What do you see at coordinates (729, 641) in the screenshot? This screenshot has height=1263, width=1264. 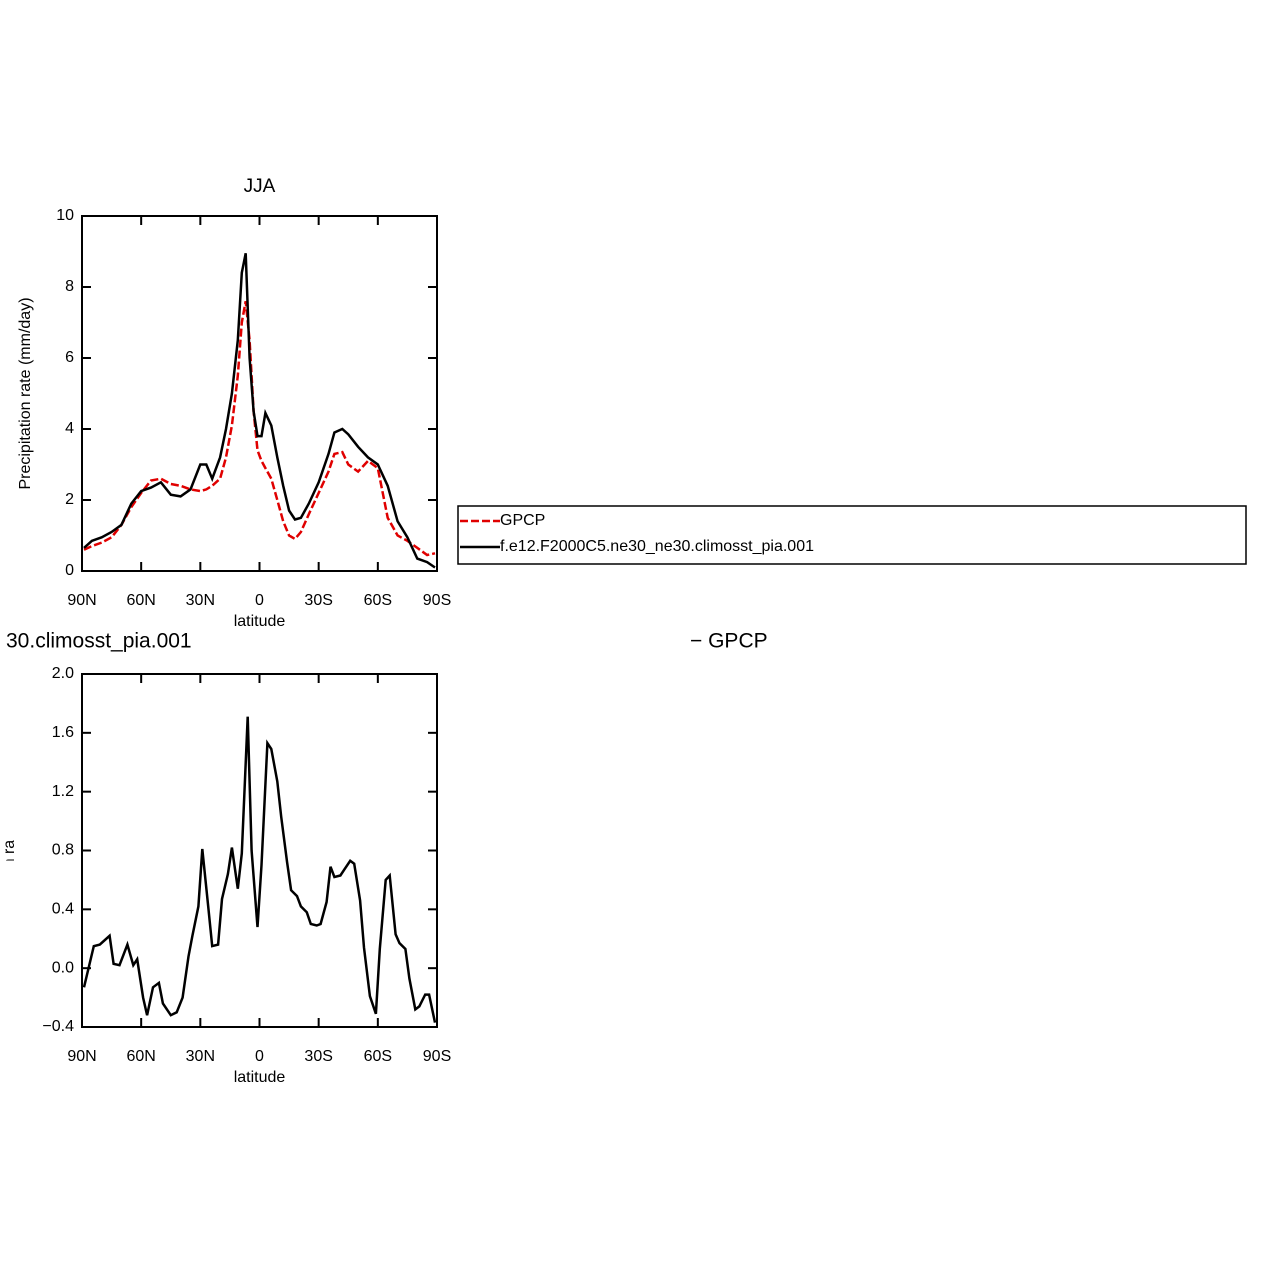 I see `chart-subtitle: − GPCP` at bounding box center [729, 641].